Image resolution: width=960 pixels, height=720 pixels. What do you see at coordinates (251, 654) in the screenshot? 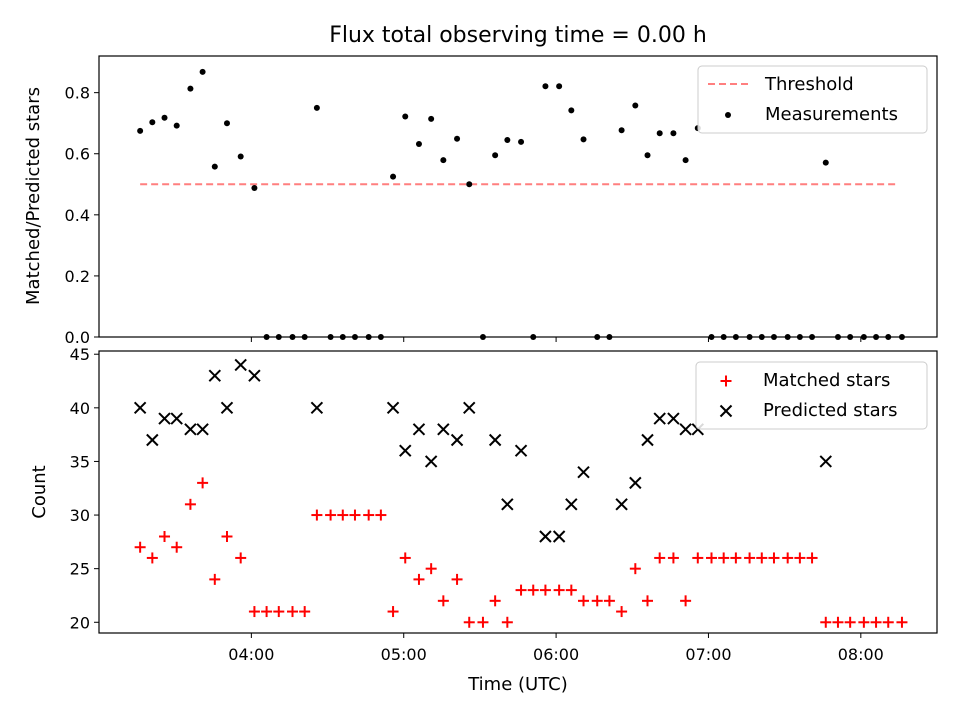
I see `bottom-x-tick-label: 04:00` at bounding box center [251, 654].